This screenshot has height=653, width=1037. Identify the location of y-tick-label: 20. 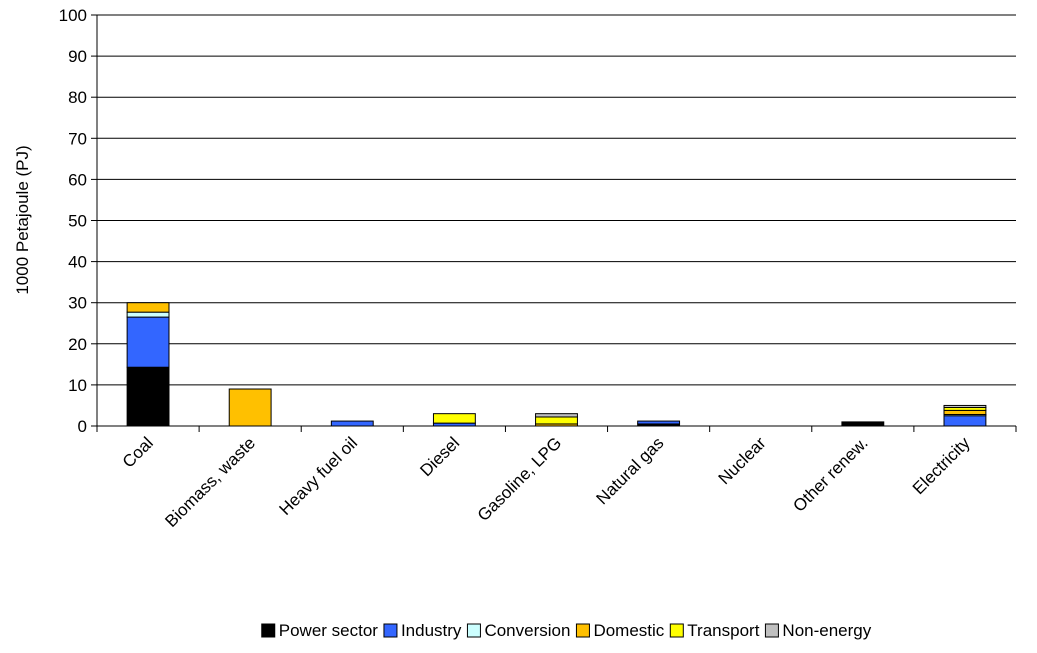
(77, 344).